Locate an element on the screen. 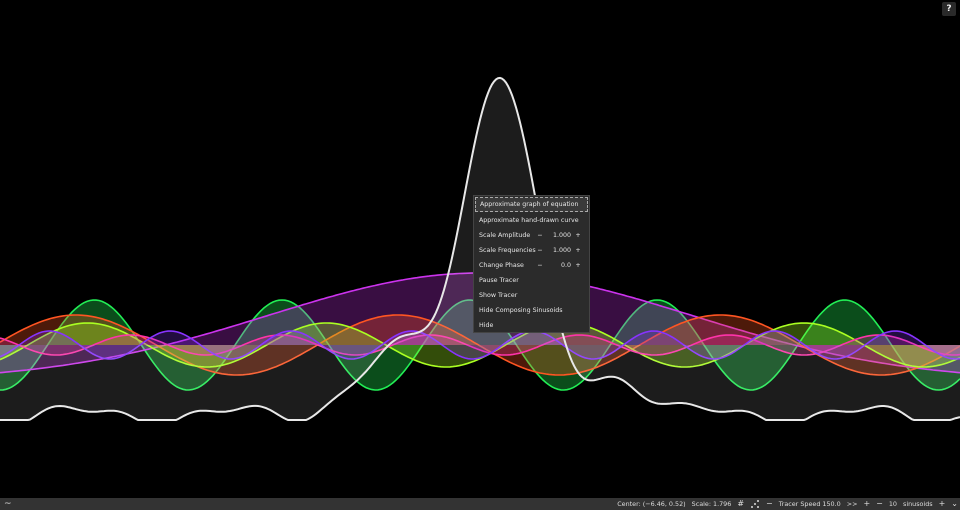 The image size is (960, 510). grid-icon: # is located at coordinates (741, 503).